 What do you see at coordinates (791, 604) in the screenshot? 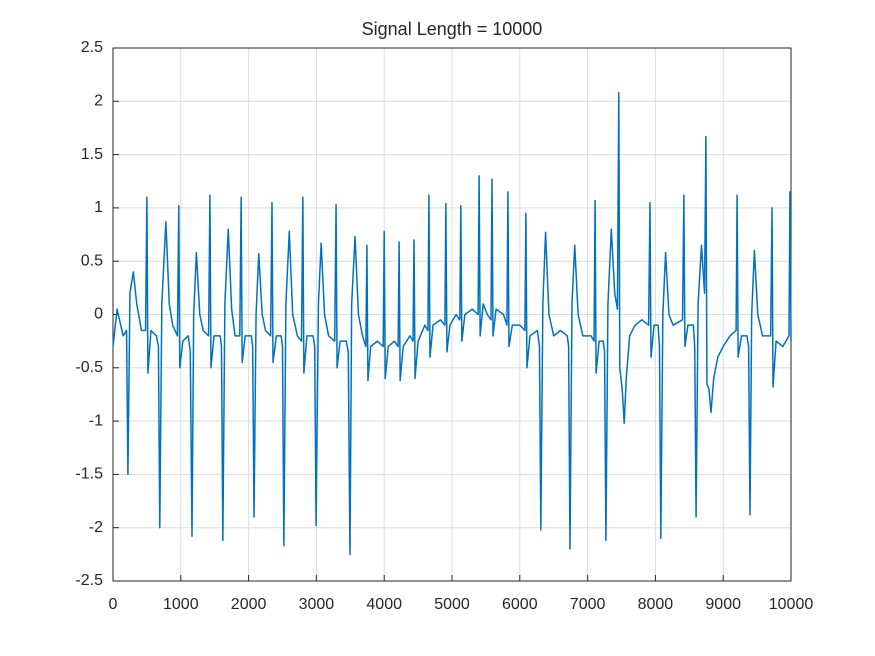
I see `x-tick-label: 10000` at bounding box center [791, 604].